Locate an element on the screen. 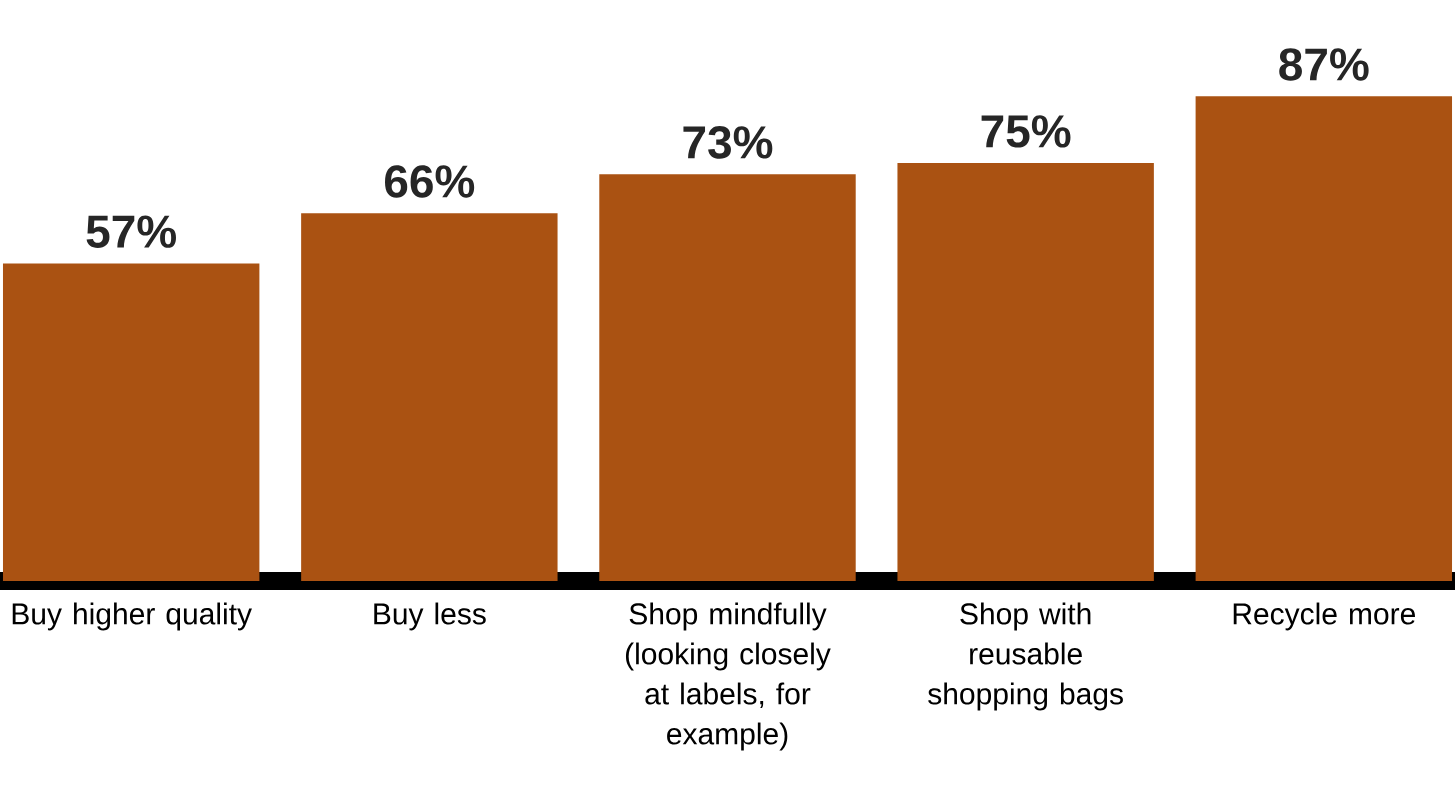 The width and height of the screenshot is (1455, 785). x-tick-label: Recycle more is located at coordinates (1324, 616).